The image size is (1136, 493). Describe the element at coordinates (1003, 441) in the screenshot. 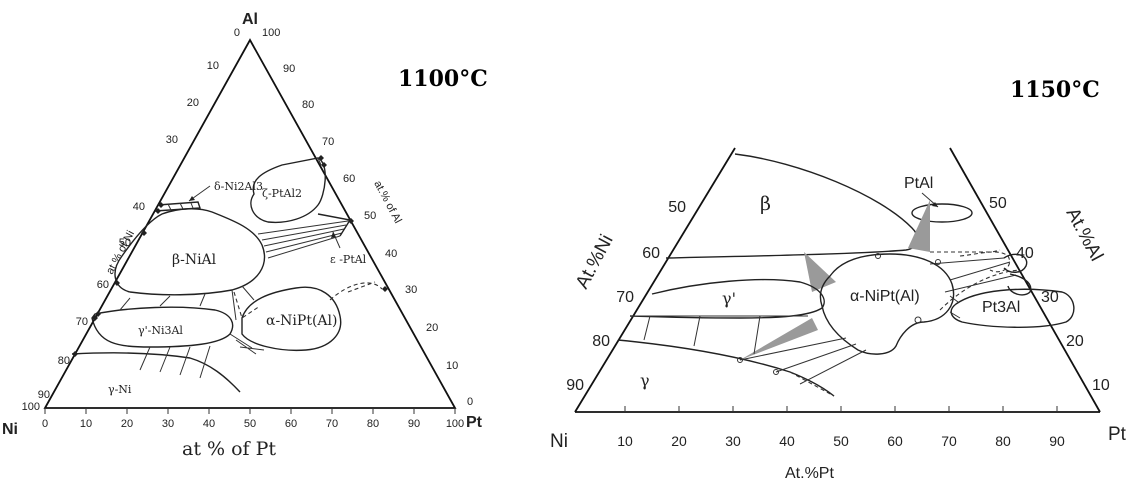

I see `right-bottom-tick-80: 80` at that location.